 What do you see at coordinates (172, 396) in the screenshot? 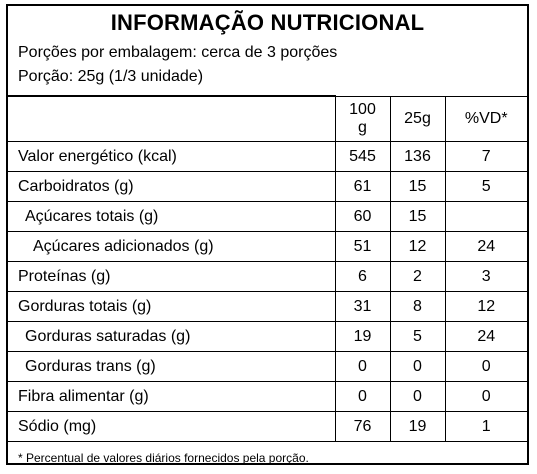
I see `row-name: Fibra alimentar (g)` at bounding box center [172, 396].